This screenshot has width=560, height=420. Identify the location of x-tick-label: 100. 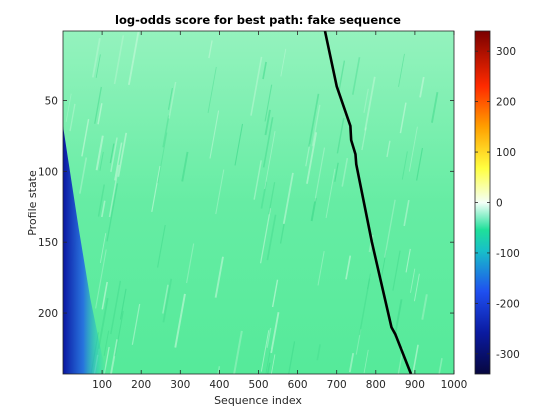
(102, 385).